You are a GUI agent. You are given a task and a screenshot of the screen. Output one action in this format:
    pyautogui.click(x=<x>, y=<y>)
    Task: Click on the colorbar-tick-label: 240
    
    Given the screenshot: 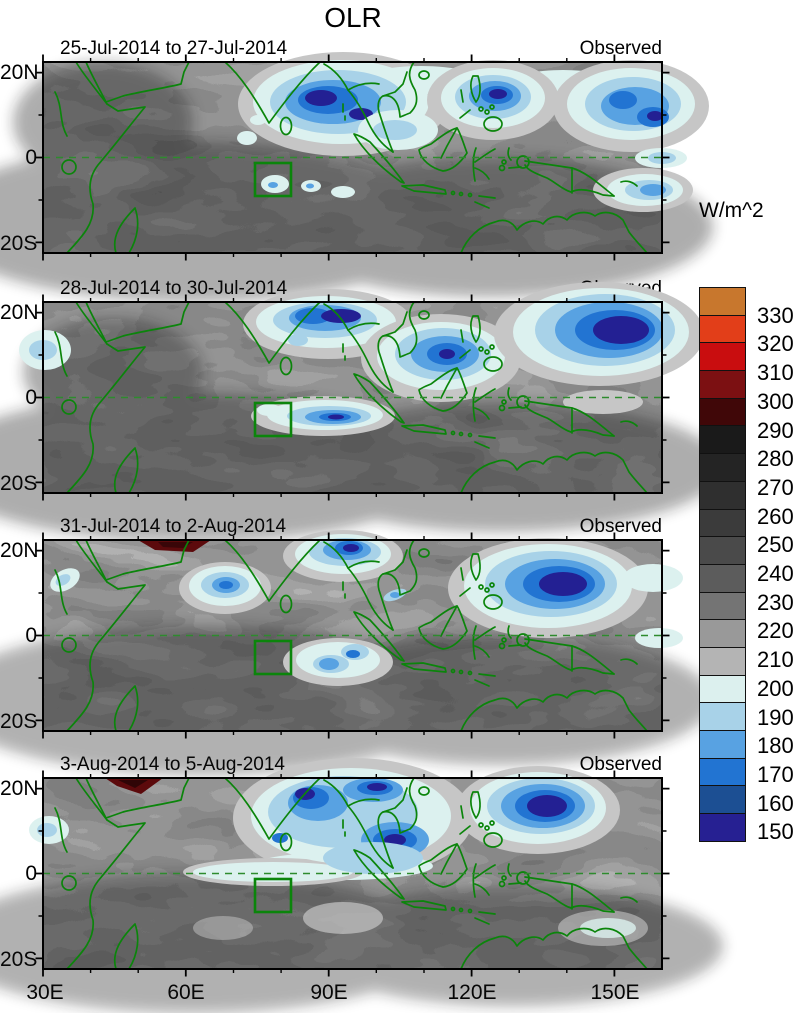 What is the action you would take?
    pyautogui.click(x=775, y=573)
    